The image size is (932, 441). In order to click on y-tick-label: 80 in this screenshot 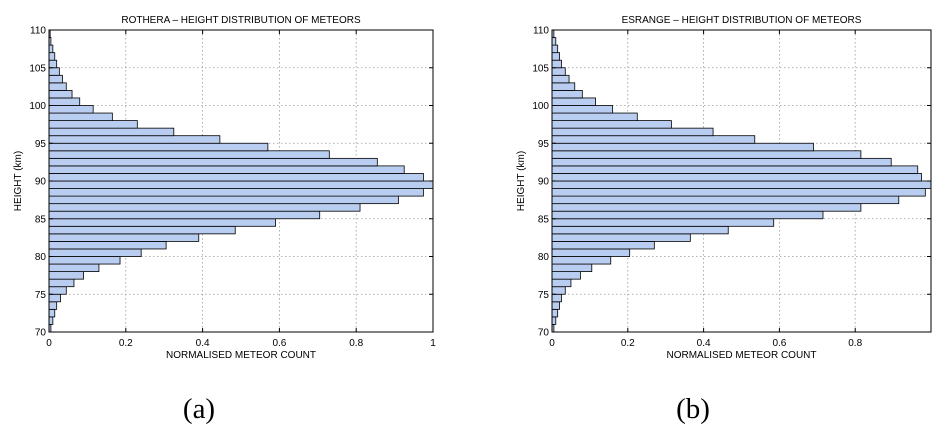, I will do `click(41, 257)`.